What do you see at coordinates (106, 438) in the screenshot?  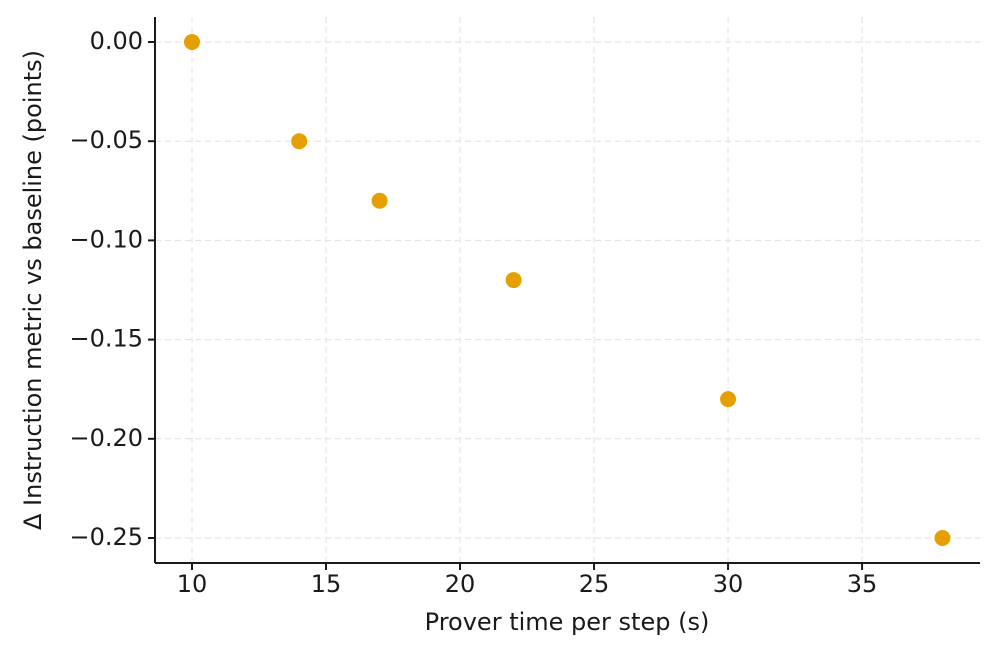 I see `y-tick-label: −0.20` at bounding box center [106, 438].